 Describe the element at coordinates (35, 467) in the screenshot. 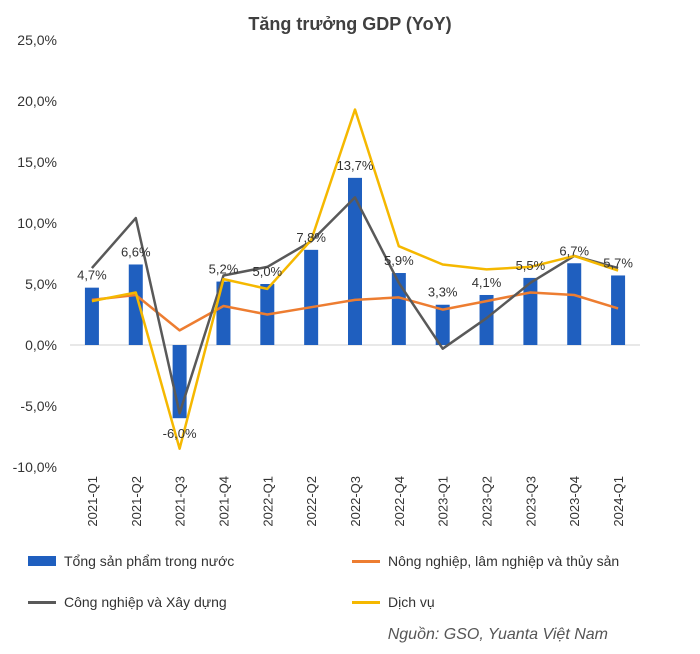

I see `y-tick-label: -10,0%` at that location.